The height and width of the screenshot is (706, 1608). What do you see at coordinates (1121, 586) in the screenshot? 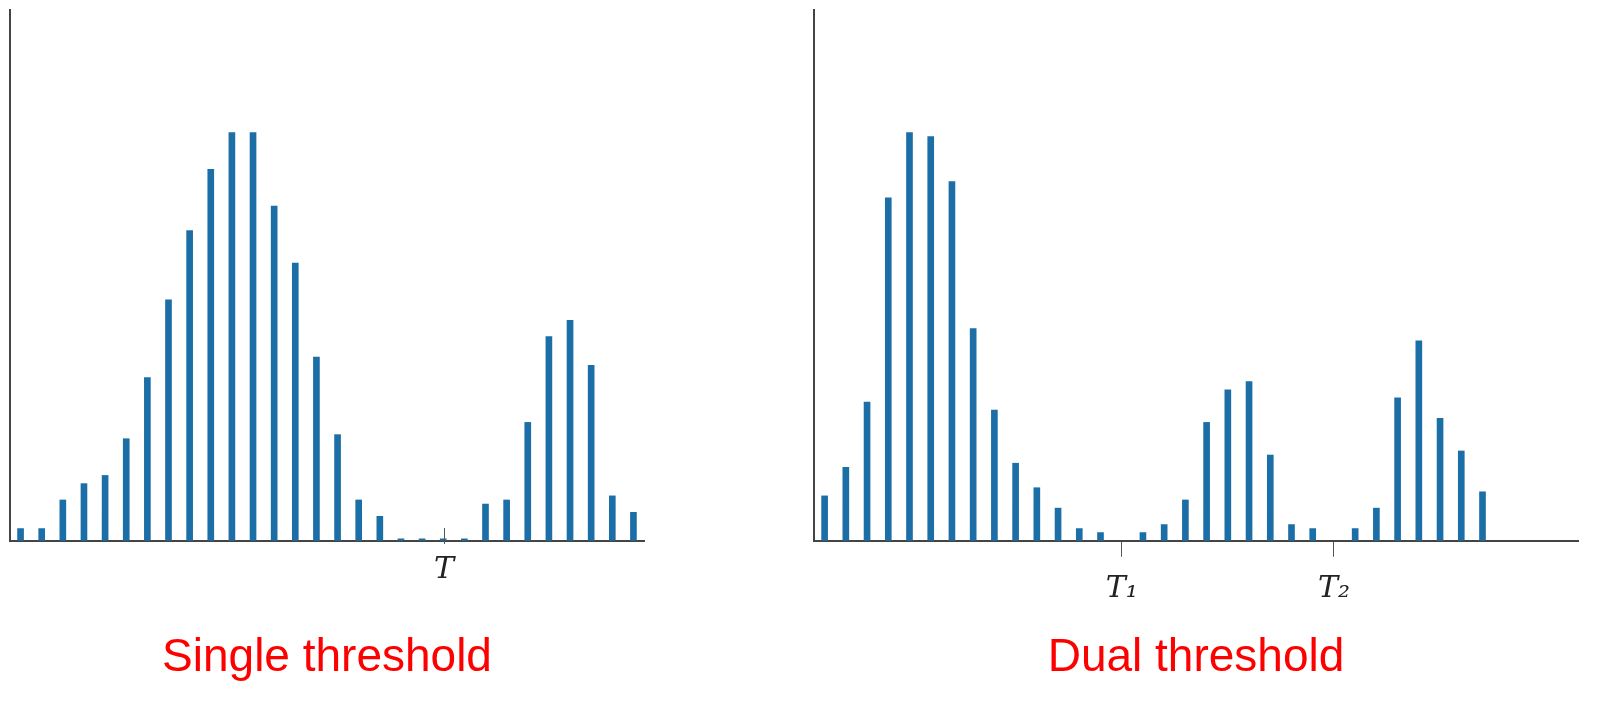
I see `x-tick-label: T₁` at bounding box center [1121, 586].